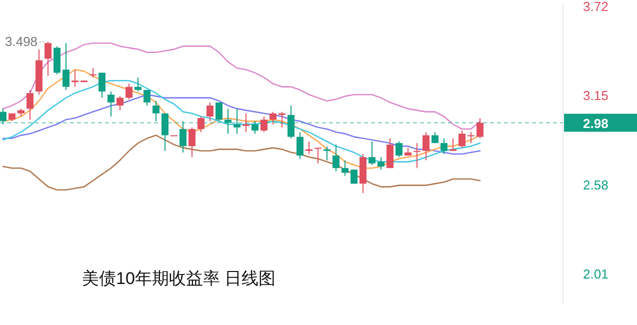  I want to click on annotation: 3.498, so click(21, 41).